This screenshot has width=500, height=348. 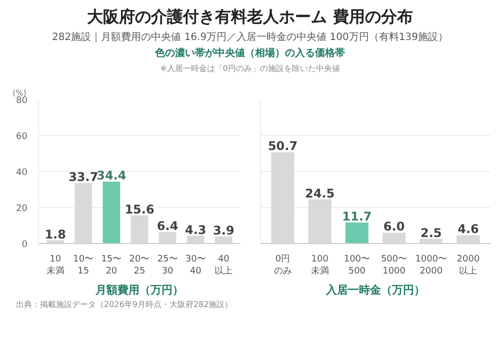 What do you see at coordinates (250, 17) in the screenshot?
I see `chart-title: 大阪府の介護付き有料老人ホーム 費用の分布` at bounding box center [250, 17].